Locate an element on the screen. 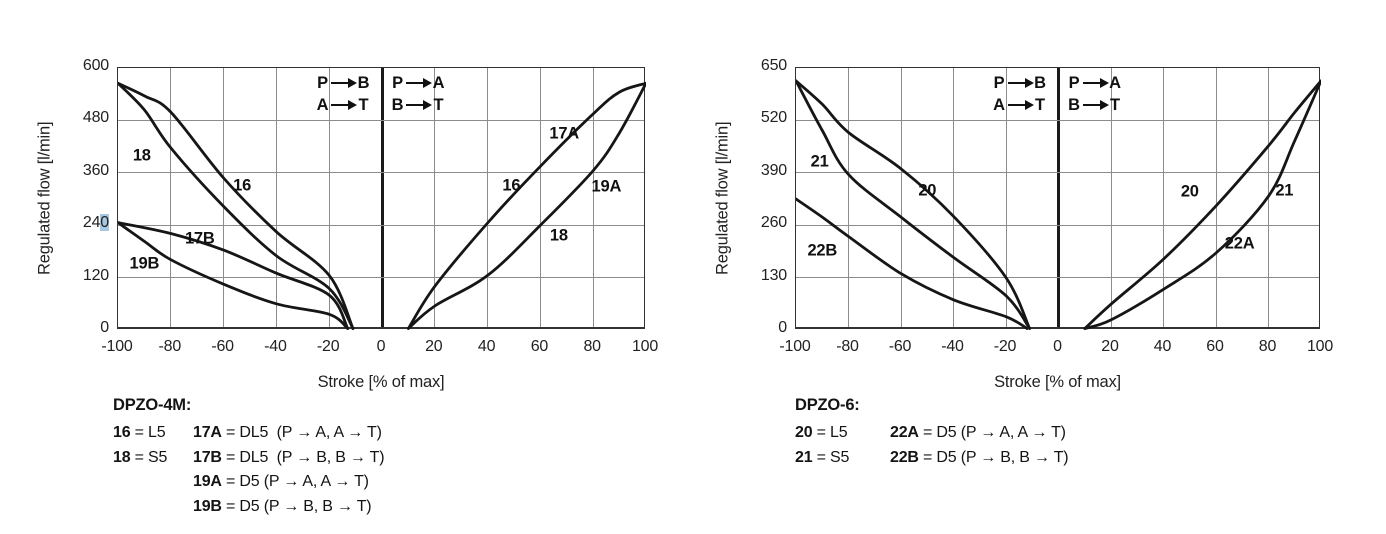 The image size is (1386, 534). spool-legend-col1: 20 = L5 is located at coordinates (842, 433).